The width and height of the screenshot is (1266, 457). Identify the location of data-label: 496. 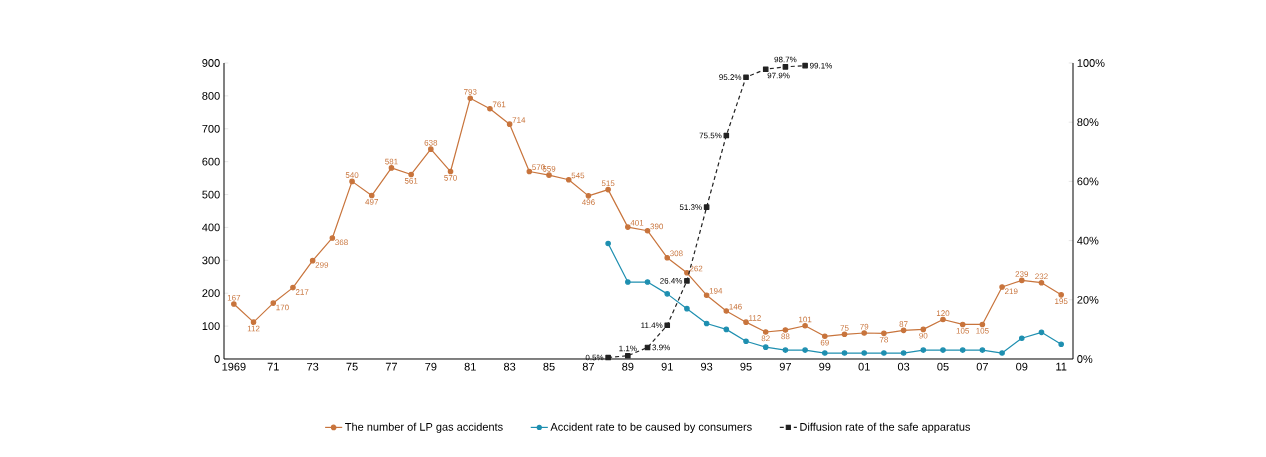
(588, 202).